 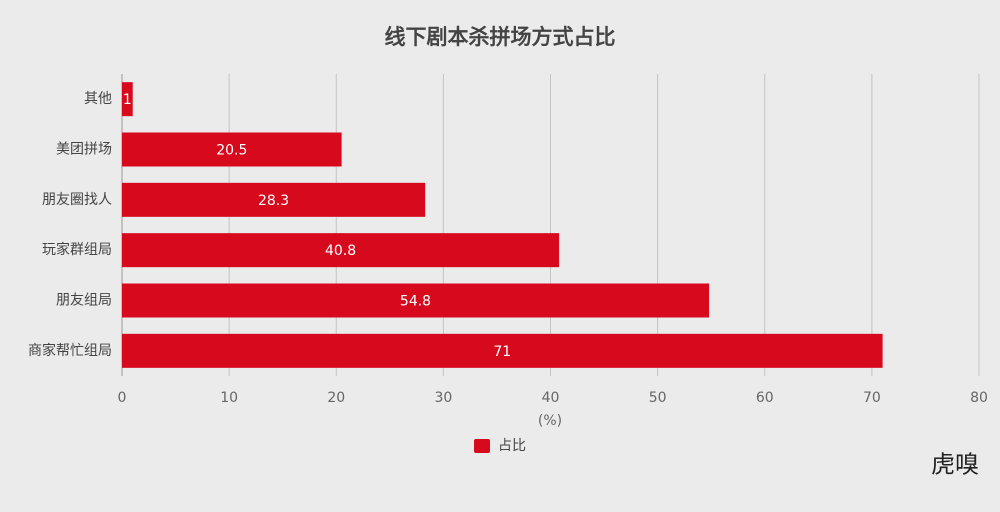 I want to click on x-axis-label: (%), so click(x=550, y=421).